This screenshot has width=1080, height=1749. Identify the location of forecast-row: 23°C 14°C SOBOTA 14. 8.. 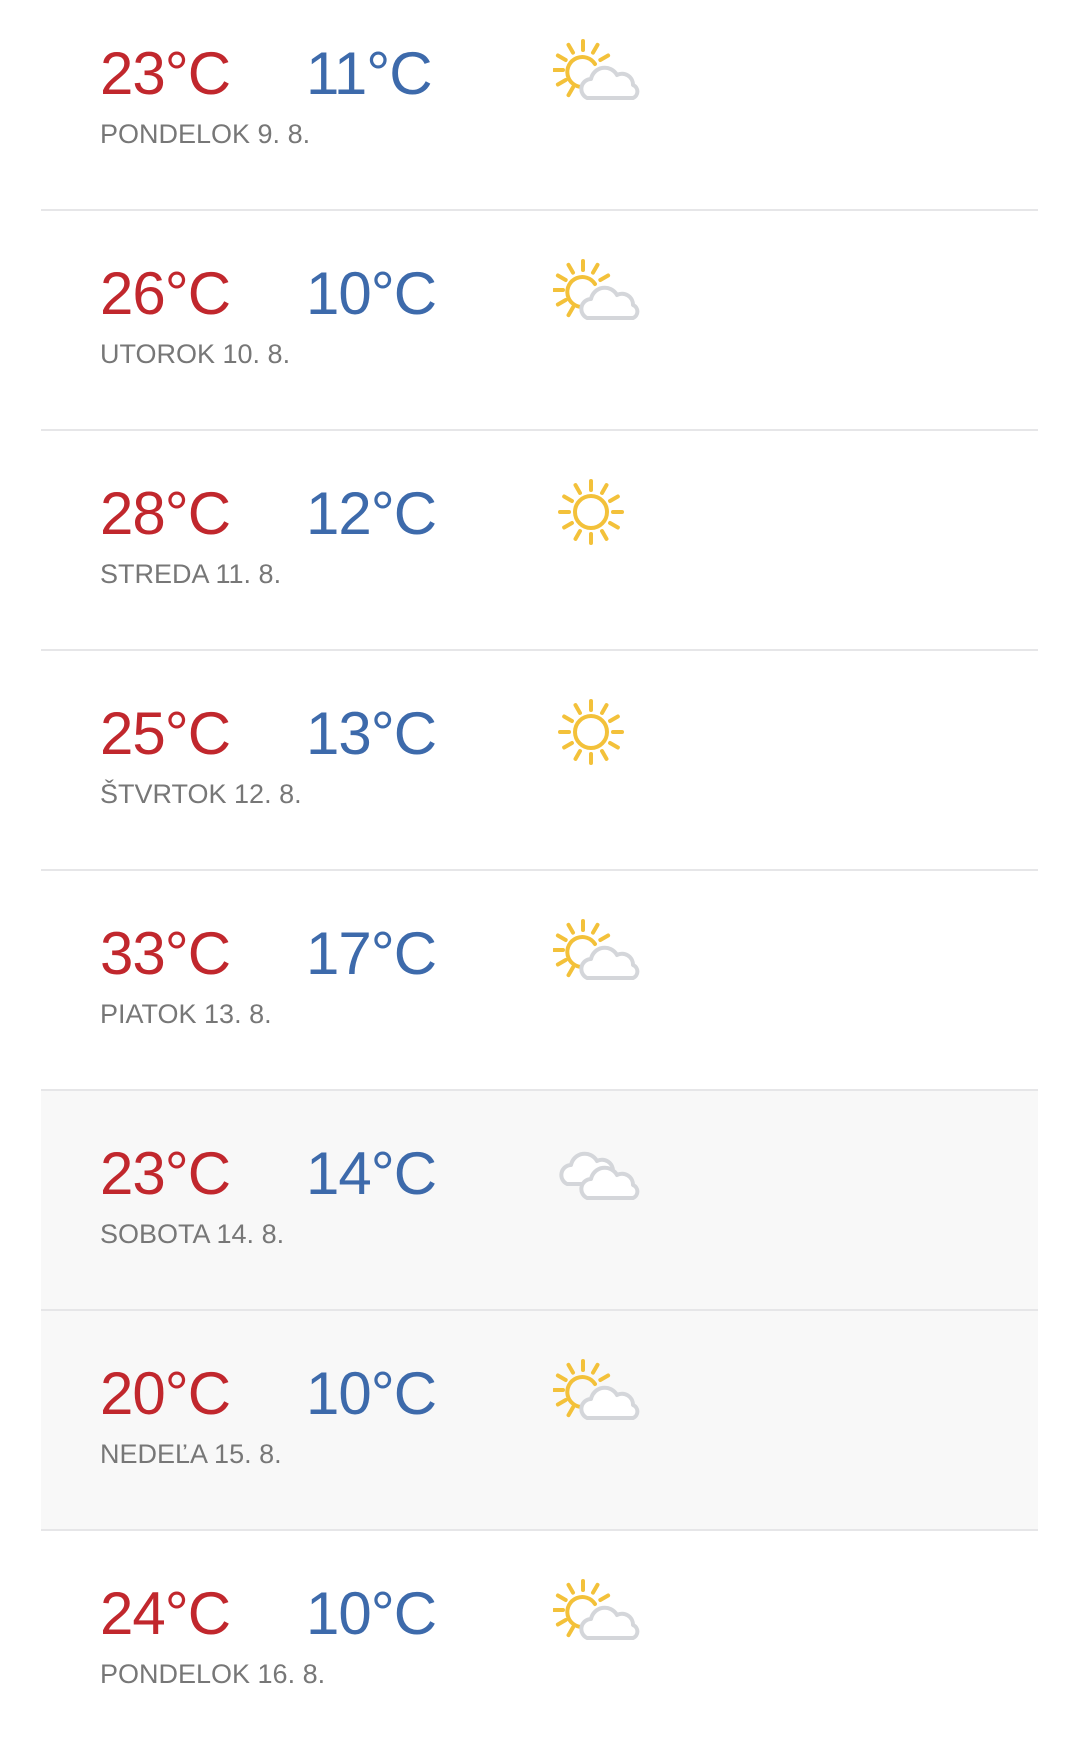
(539, 1201).